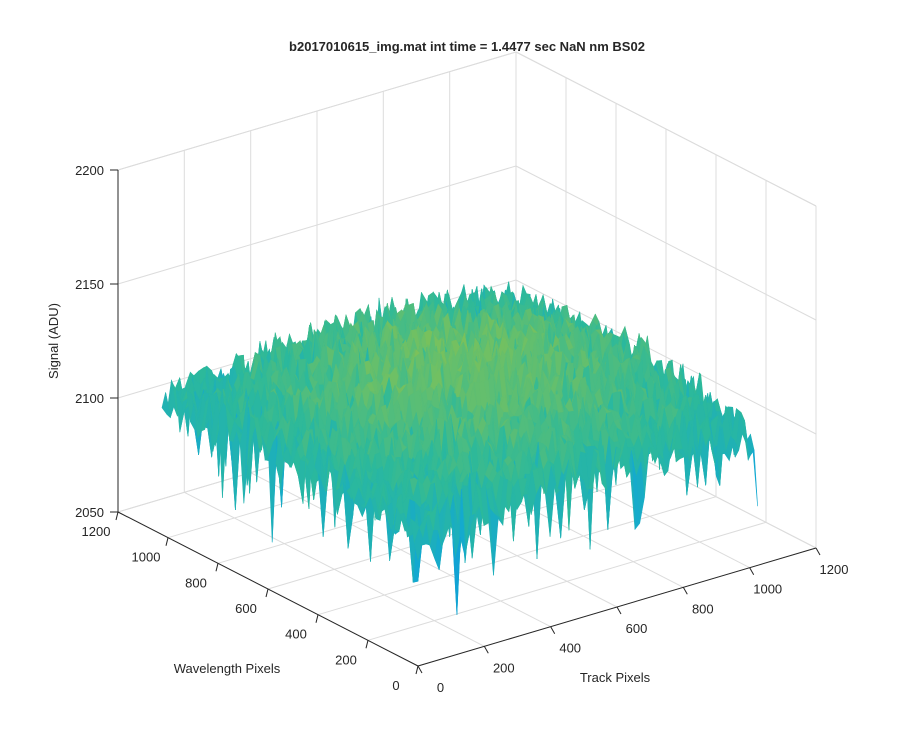 The image size is (900, 750). I want to click on side-top-edge, so click(666, 129).